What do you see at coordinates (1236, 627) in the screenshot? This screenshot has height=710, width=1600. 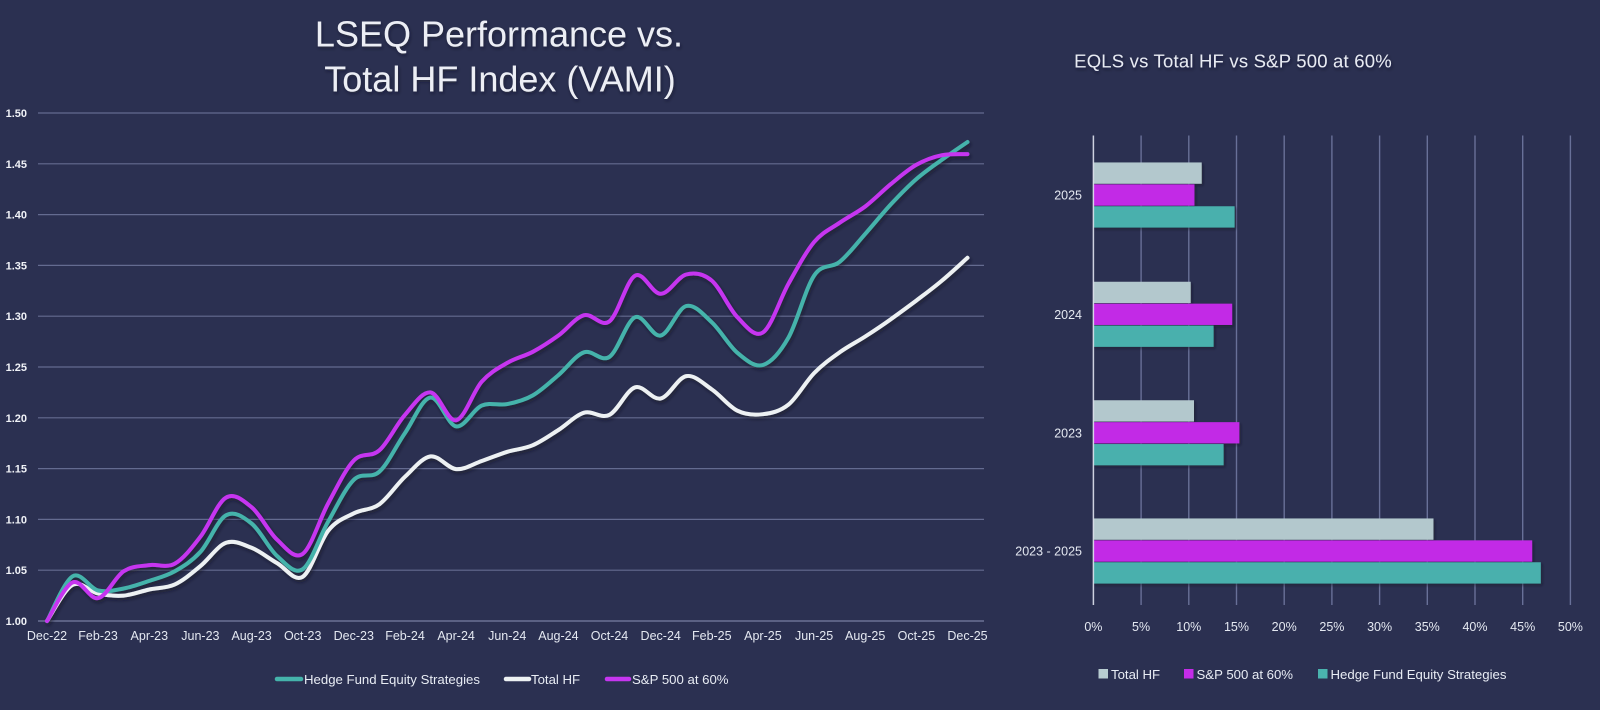 I see `svg-text: 15%` at bounding box center [1236, 627].